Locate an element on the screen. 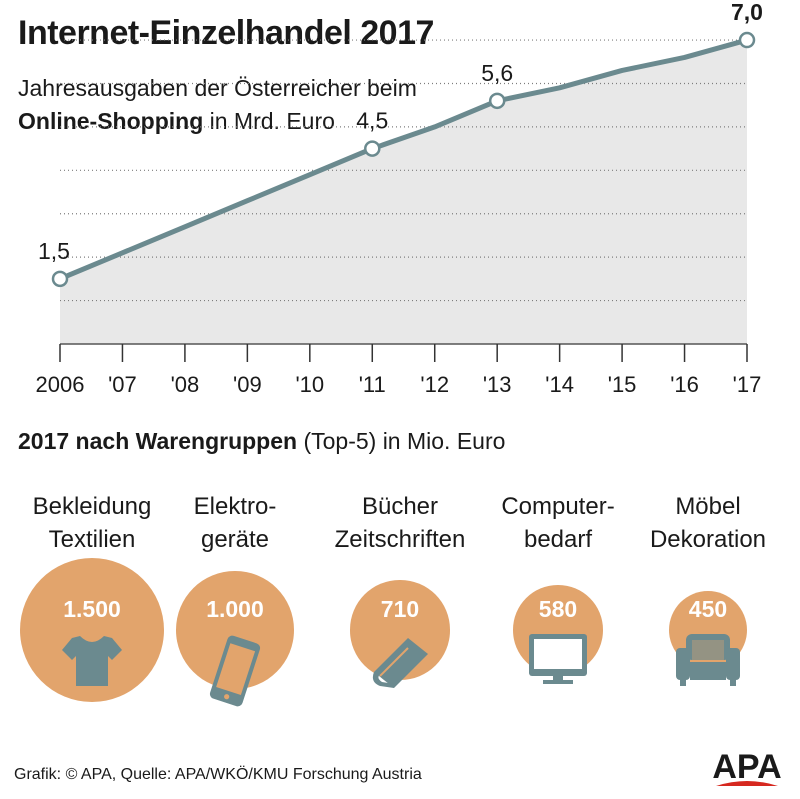 Image resolution: width=800 pixels, height=799 pixels. bubble-value: 710 is located at coordinates (400, 608).